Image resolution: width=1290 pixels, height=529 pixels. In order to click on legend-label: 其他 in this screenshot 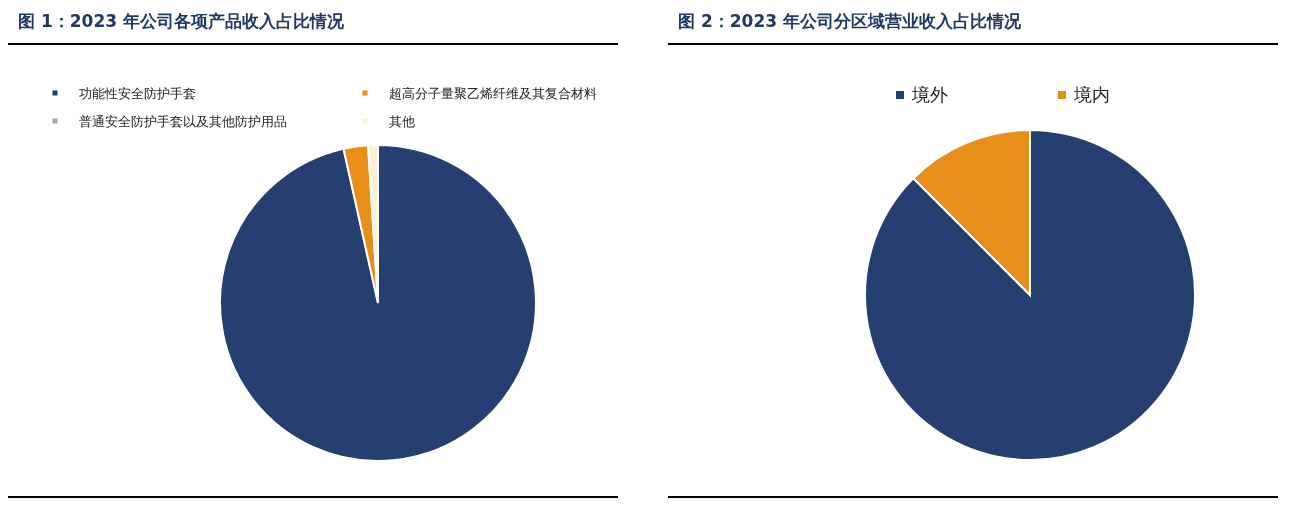, I will do `click(402, 121)`.